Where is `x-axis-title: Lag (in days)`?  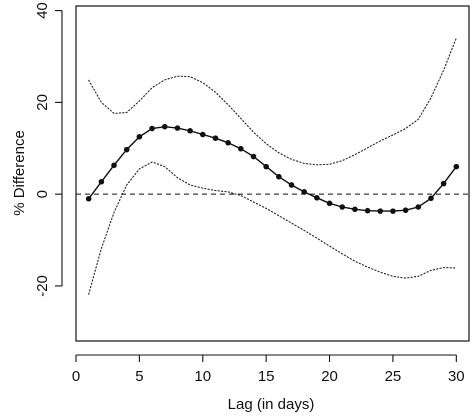 x-axis-title: Lag (in days) is located at coordinates (271, 404).